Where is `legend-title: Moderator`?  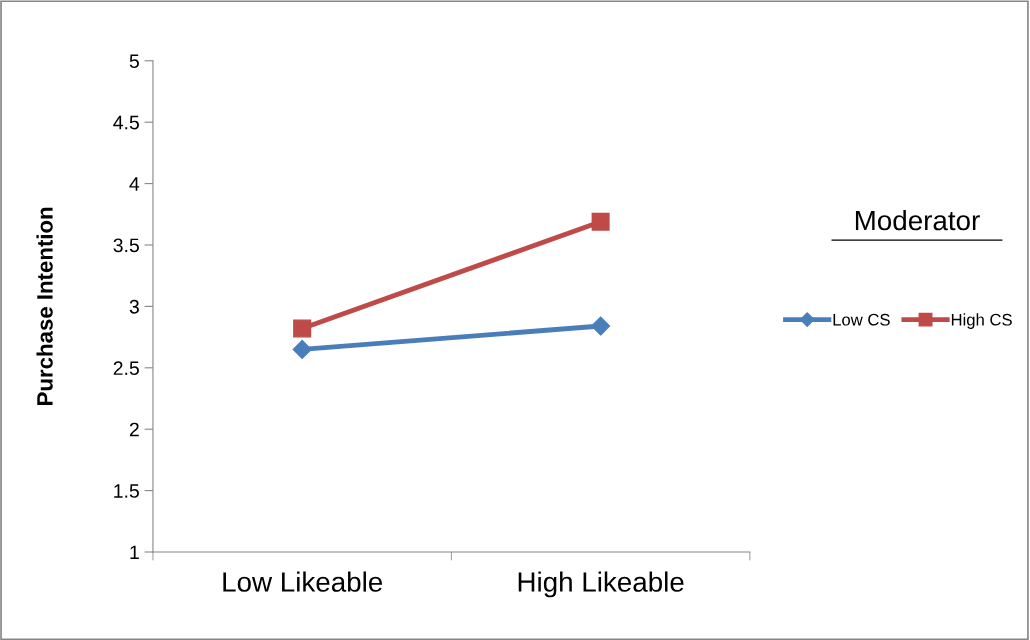
legend-title: Moderator is located at coordinates (917, 220).